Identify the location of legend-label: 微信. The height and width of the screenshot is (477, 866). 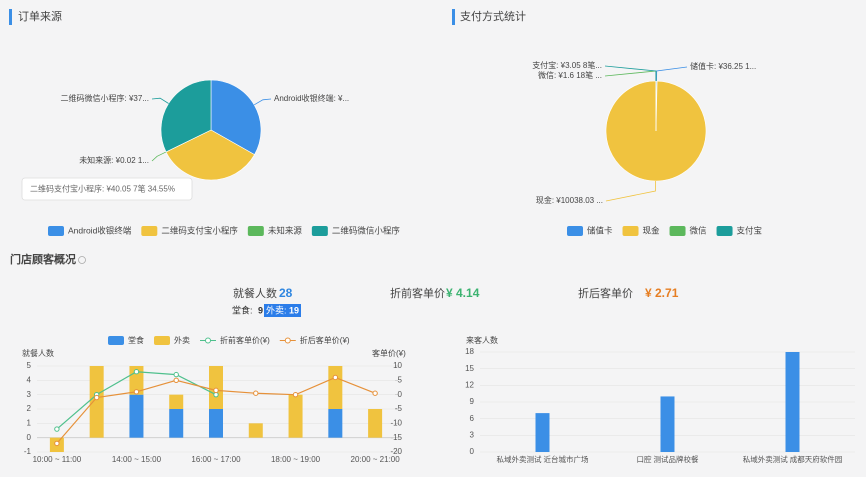
(699, 230).